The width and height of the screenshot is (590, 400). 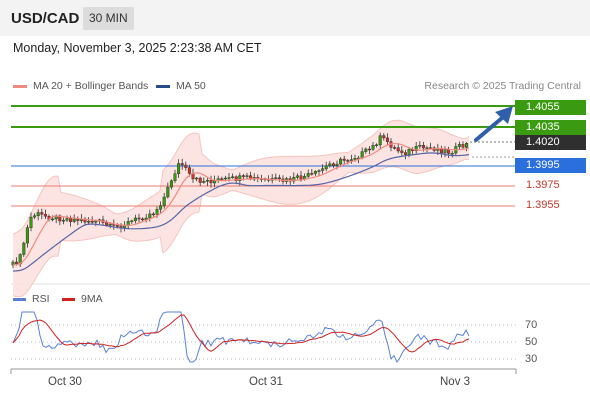 I want to click on x-label-nov3: Nov 3, so click(x=455, y=382).